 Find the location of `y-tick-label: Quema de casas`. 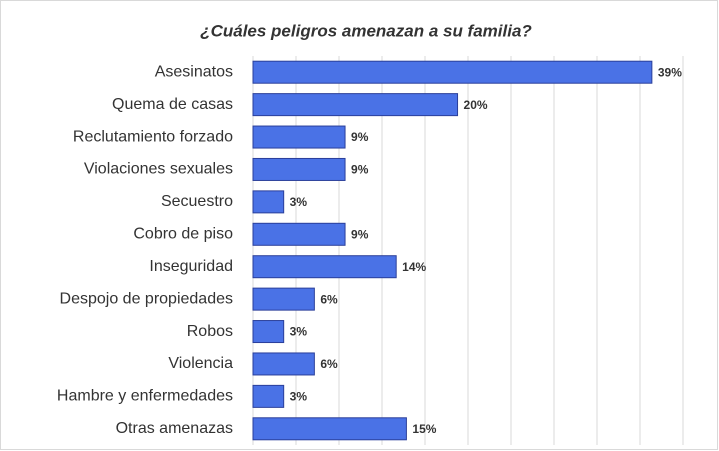

y-tick-label: Quema de casas is located at coordinates (172, 104).